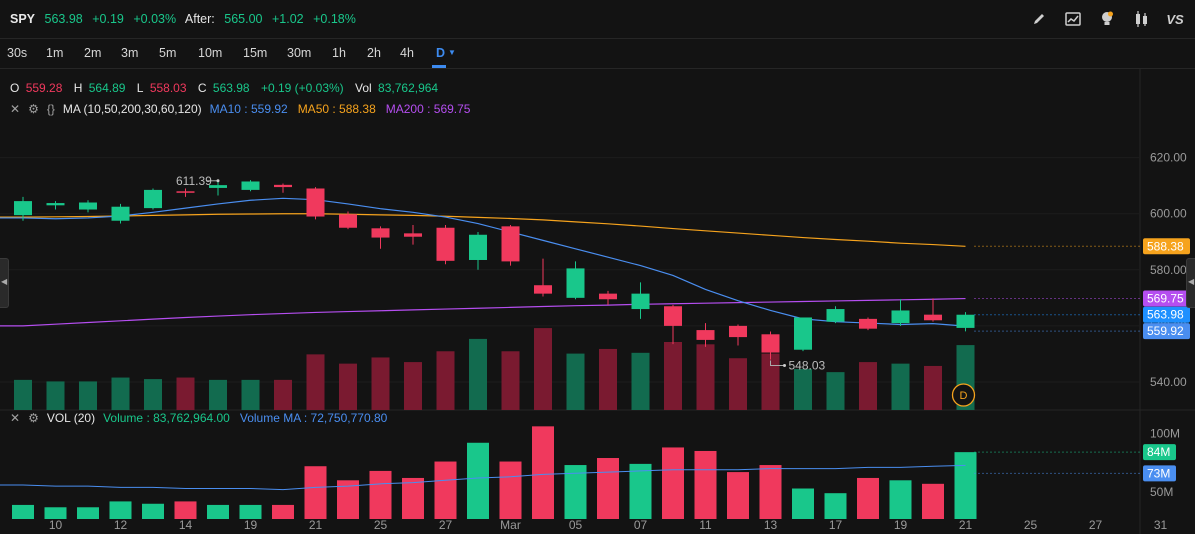 Image resolution: width=1195 pixels, height=534 pixels. I want to click on timeframe-4h: 4h, so click(407, 53).